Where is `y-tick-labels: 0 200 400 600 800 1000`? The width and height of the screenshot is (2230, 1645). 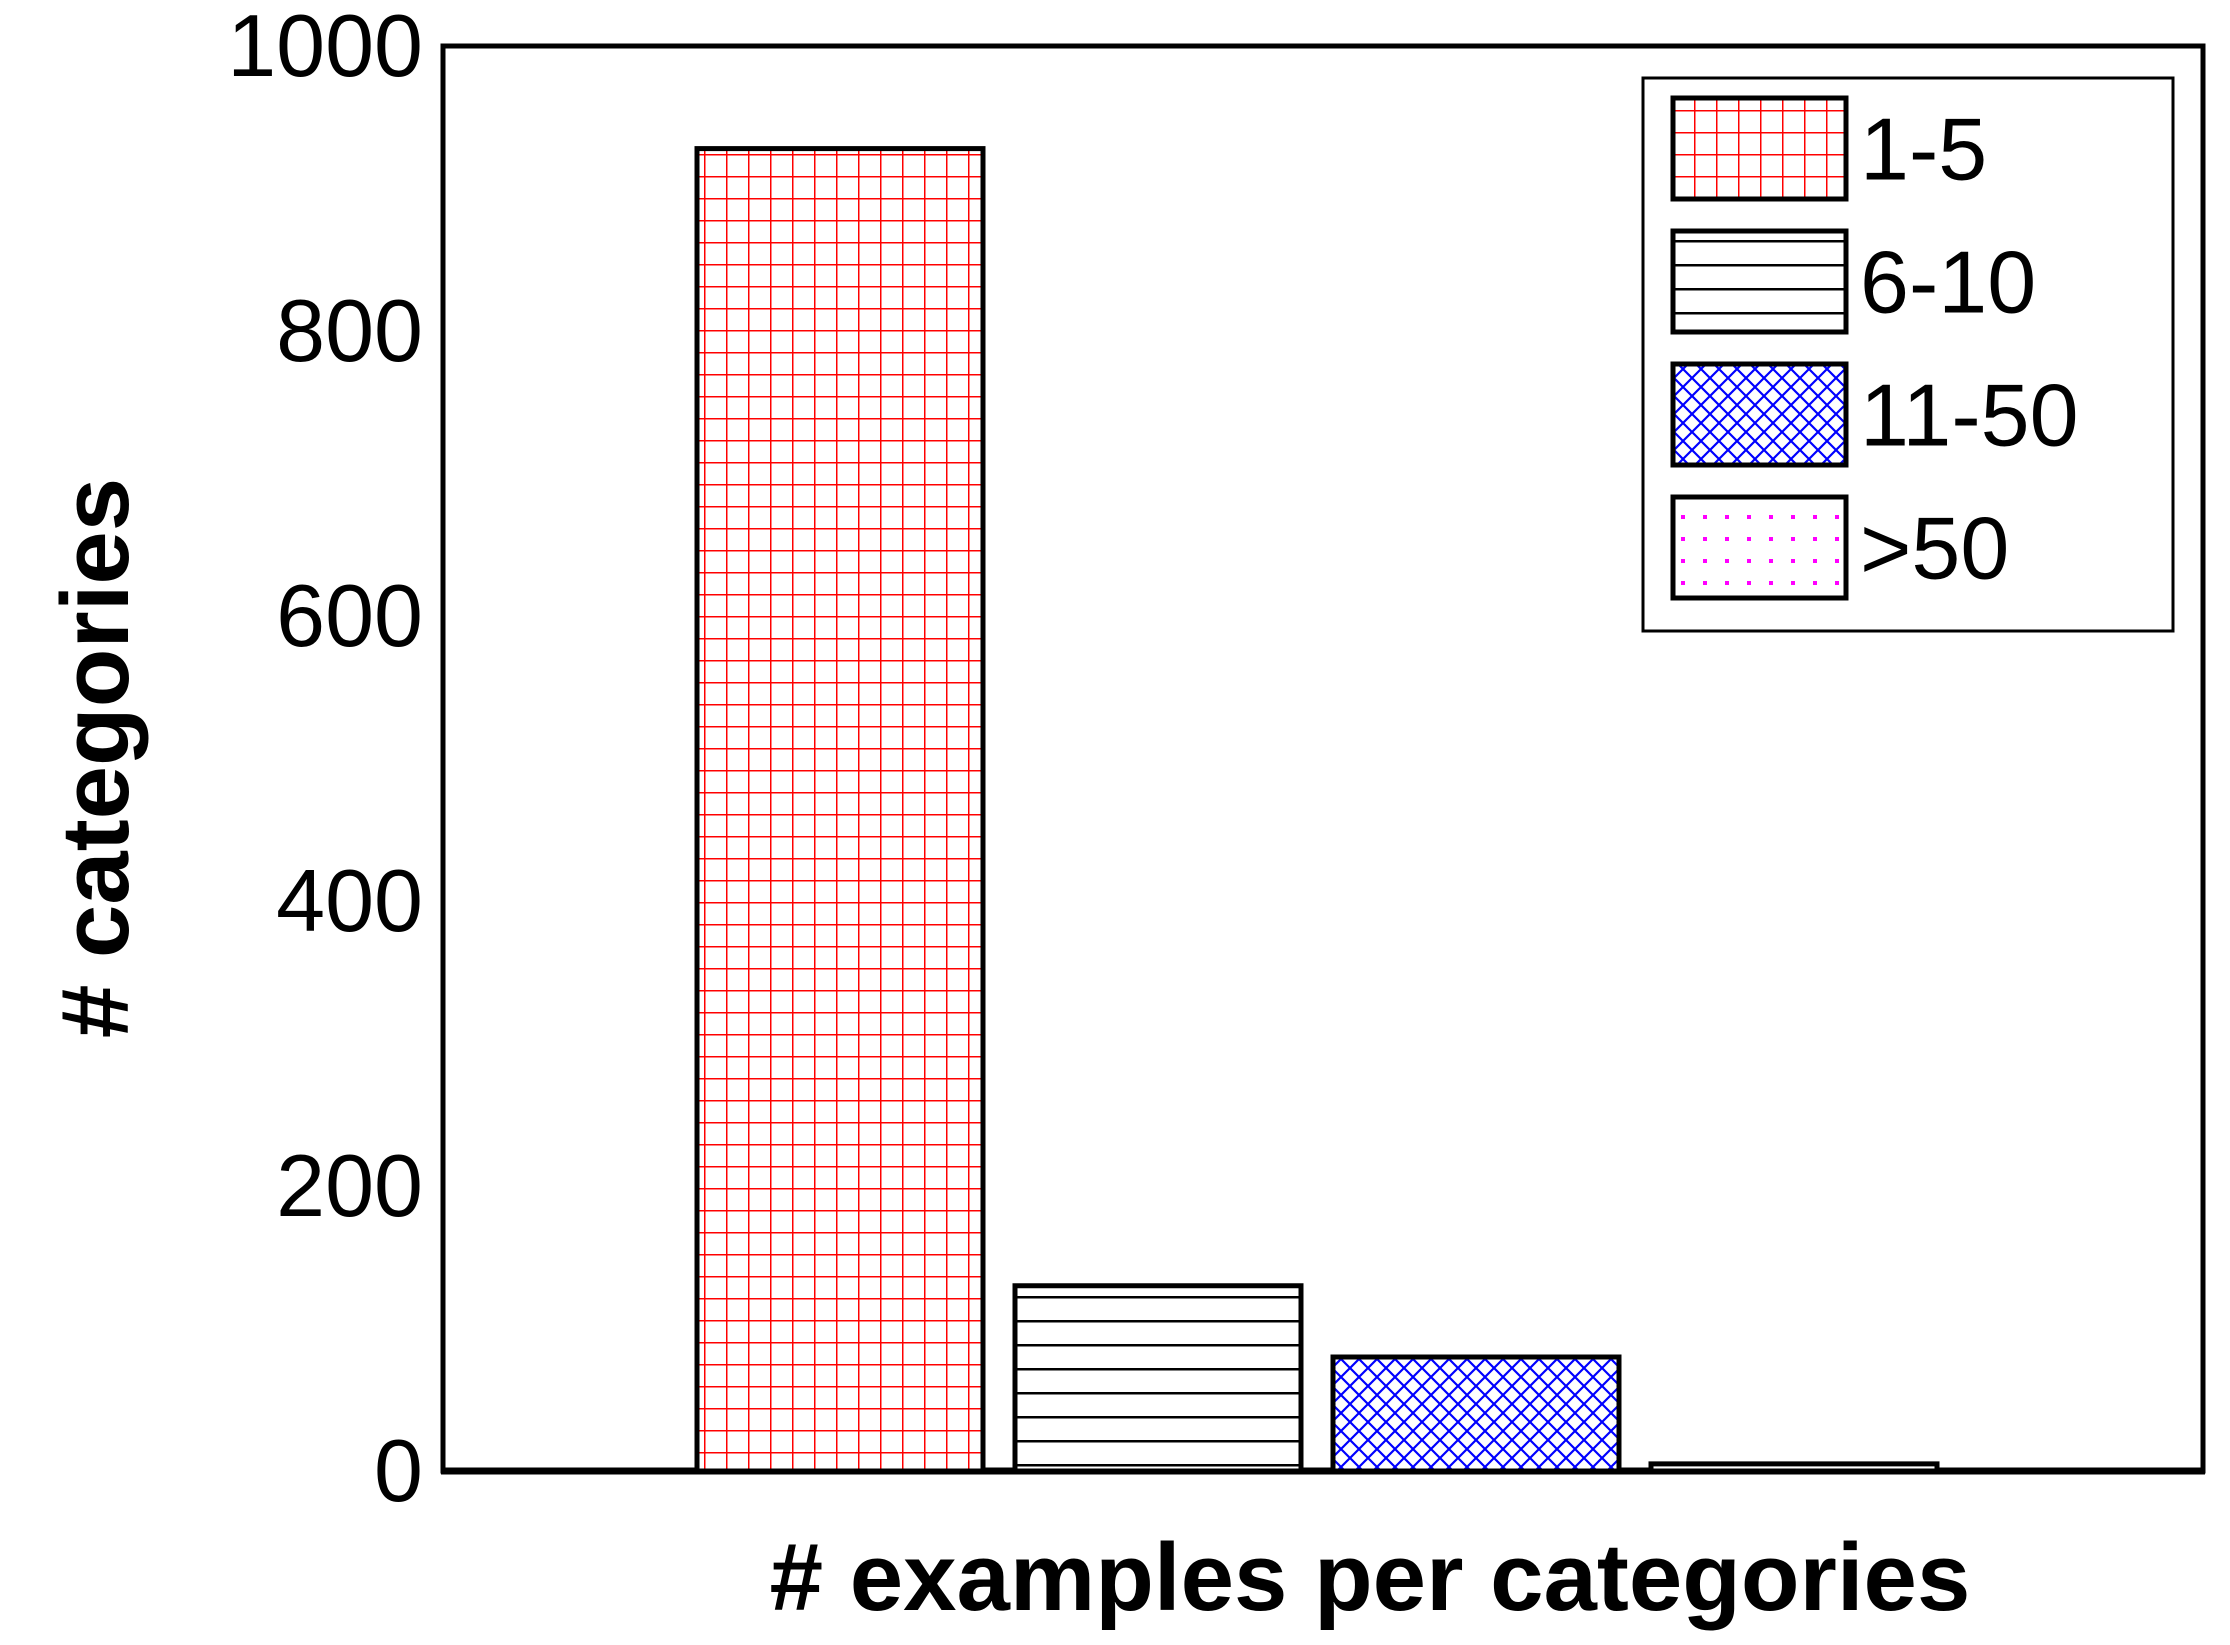
y-tick-labels: 0 200 400 600 800 1000 is located at coordinates (325, 760).